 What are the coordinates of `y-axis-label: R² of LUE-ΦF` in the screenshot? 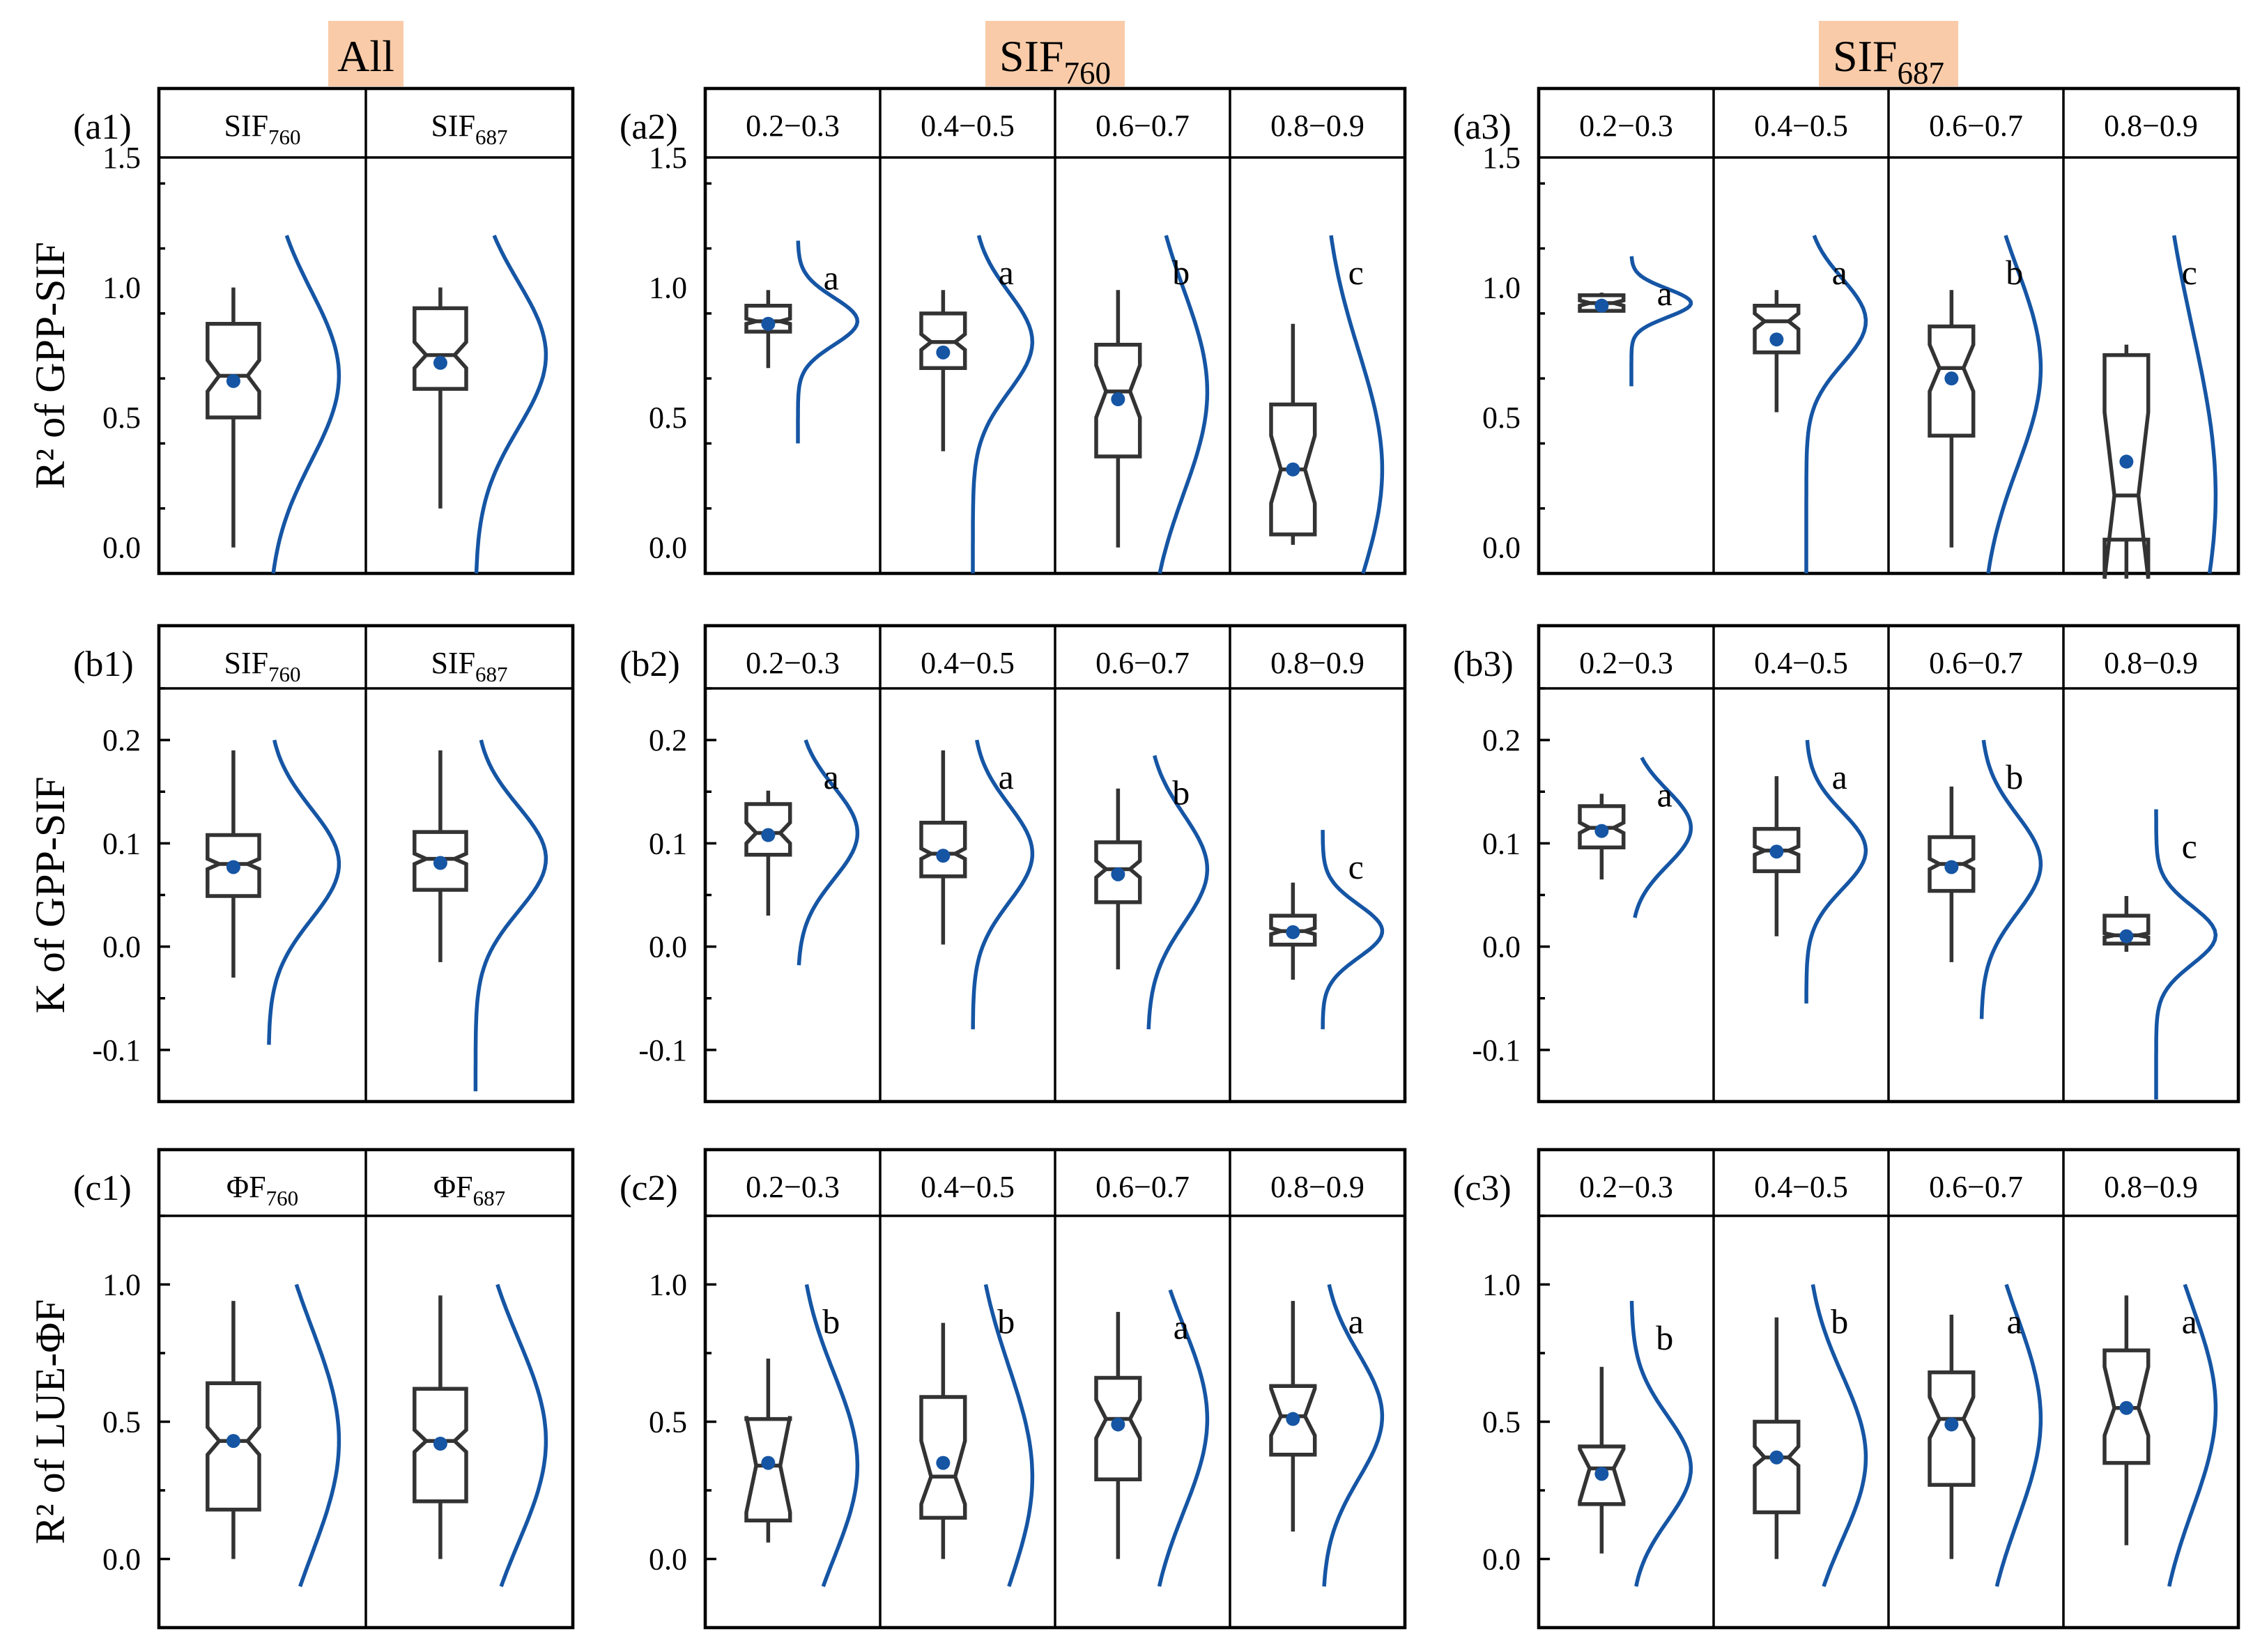 It's located at (50, 1422).